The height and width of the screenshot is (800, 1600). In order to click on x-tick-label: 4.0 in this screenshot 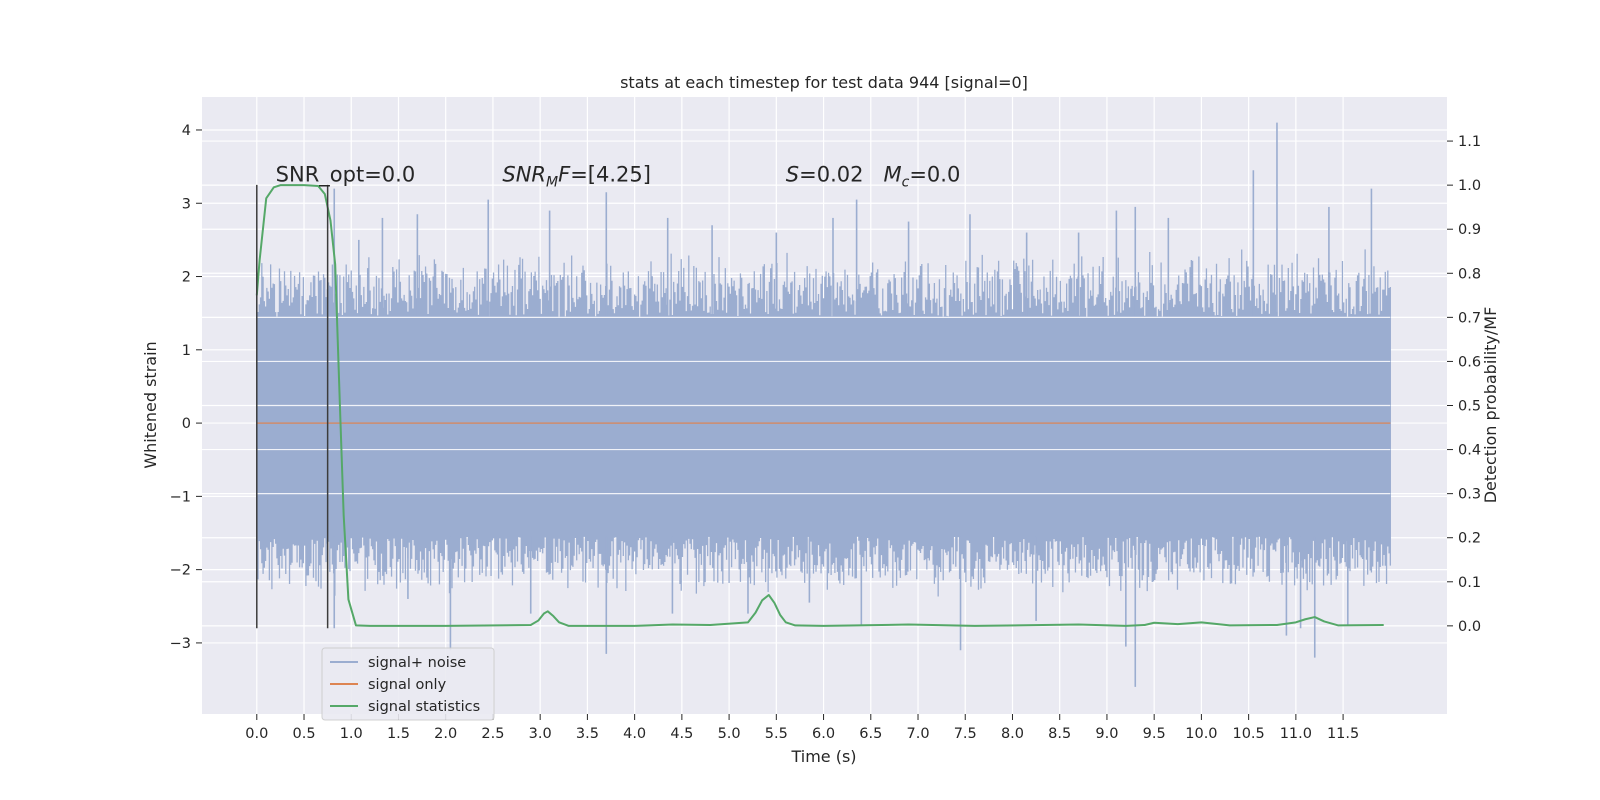, I will do `click(634, 734)`.